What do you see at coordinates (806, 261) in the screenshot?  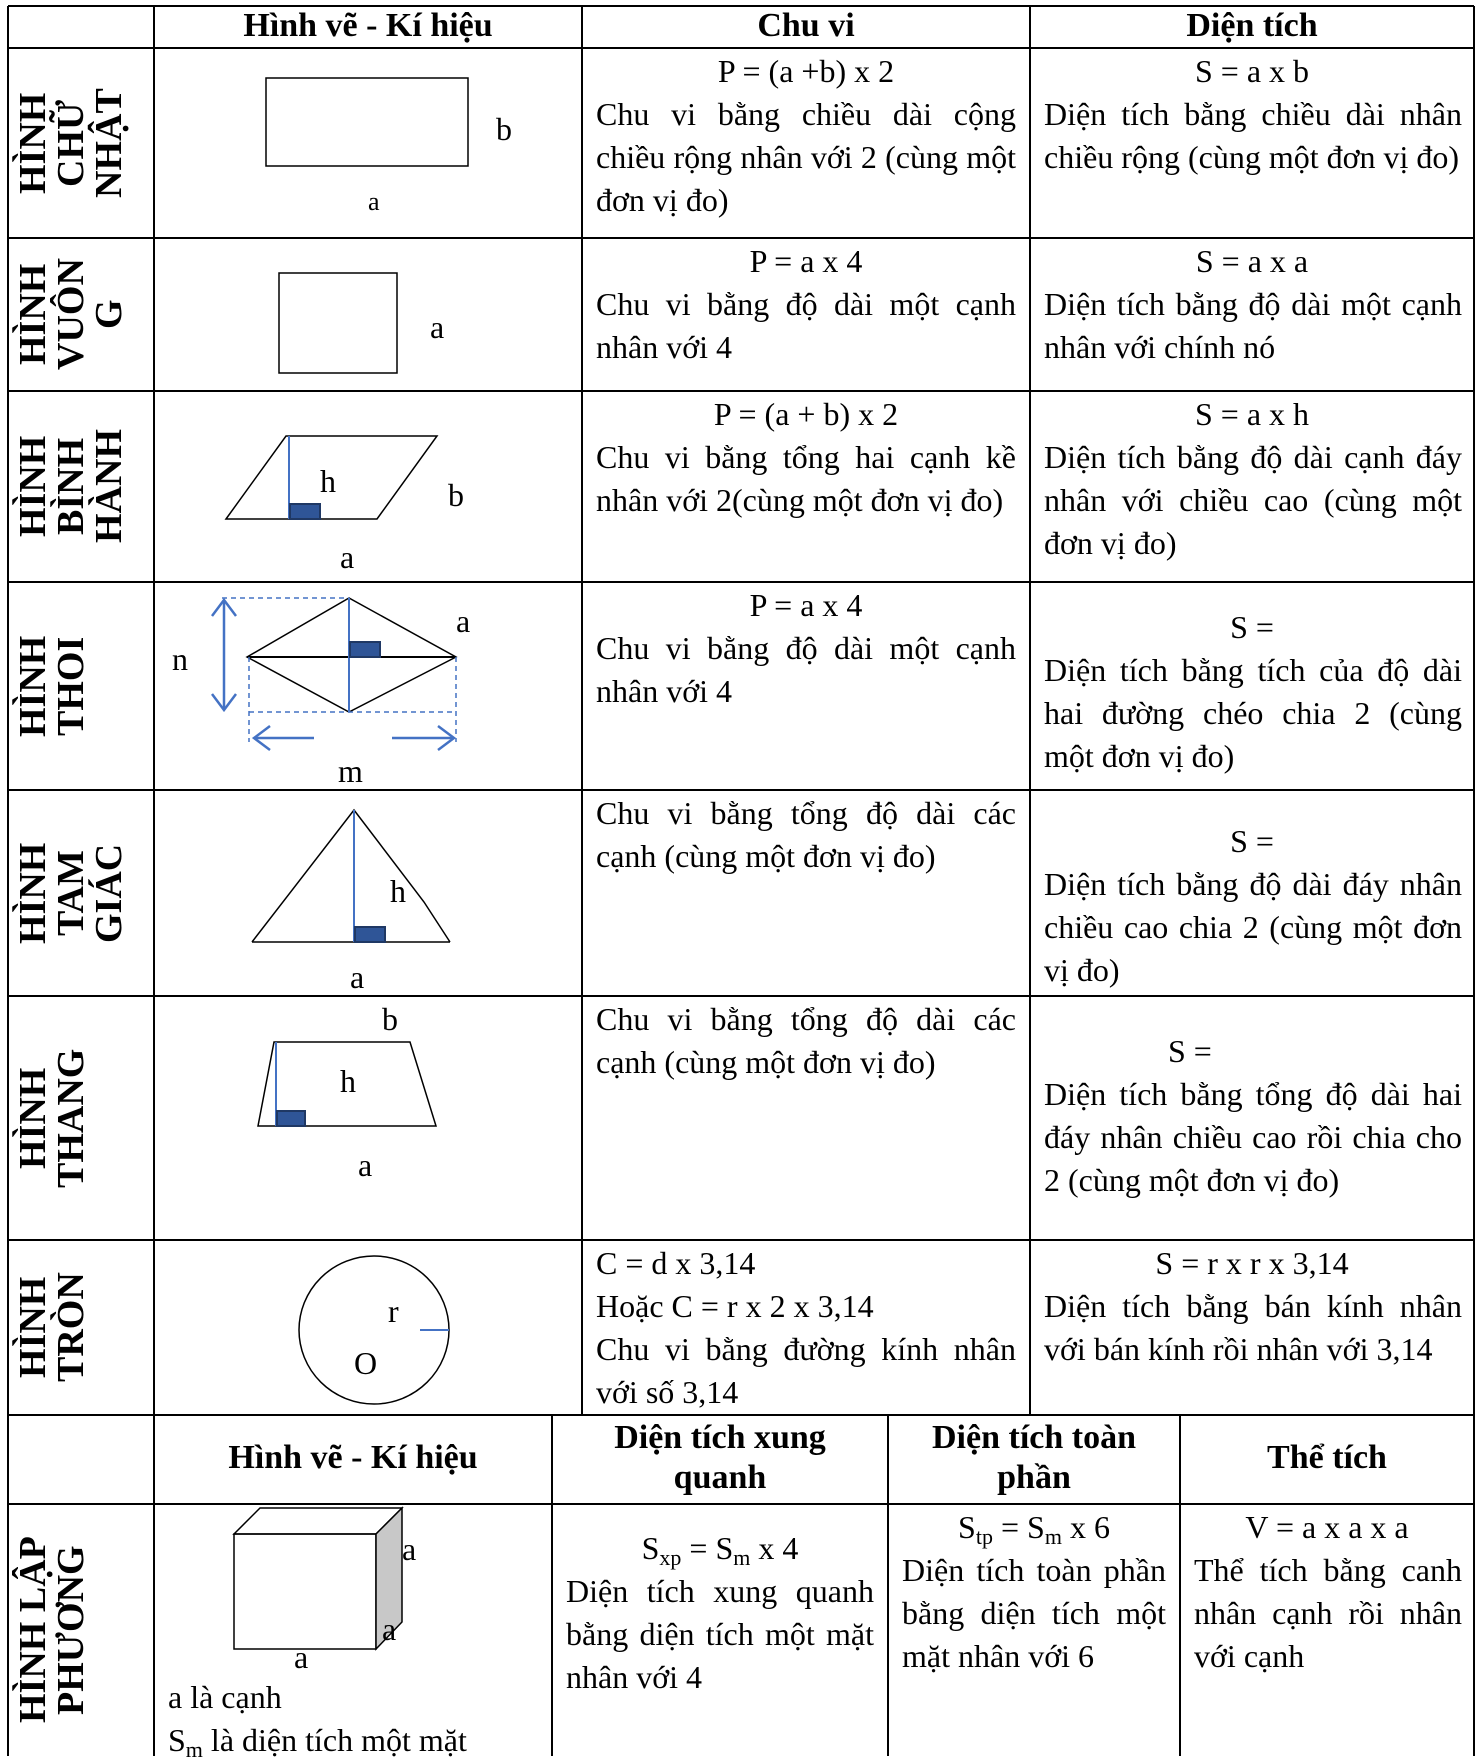 I see `square-perimeter-formula: P = a x 4` at bounding box center [806, 261].